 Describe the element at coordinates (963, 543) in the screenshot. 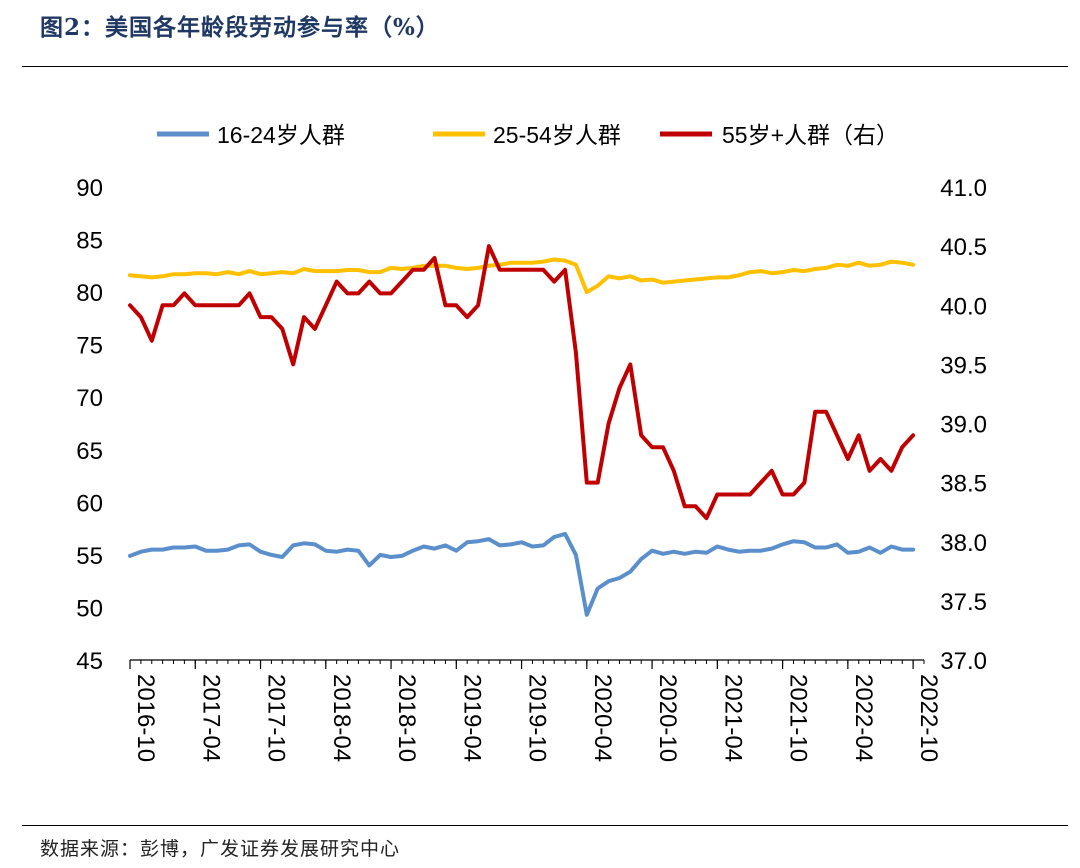

I see `y-right-tick-label: 38.0` at that location.